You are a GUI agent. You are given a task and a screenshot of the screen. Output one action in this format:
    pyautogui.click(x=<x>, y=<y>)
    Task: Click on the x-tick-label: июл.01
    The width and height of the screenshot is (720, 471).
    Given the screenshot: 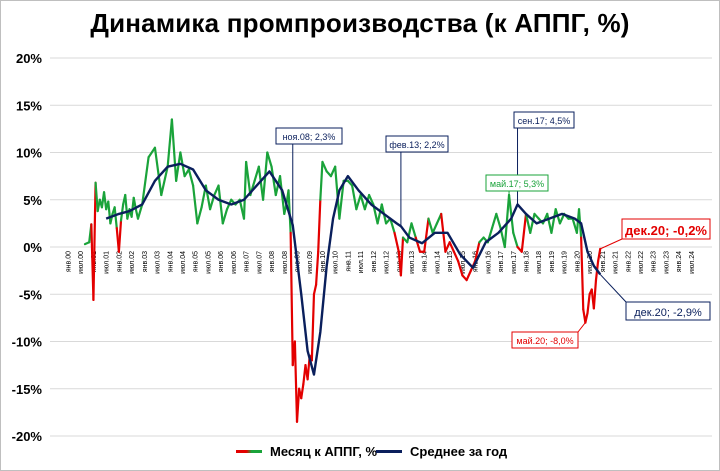 What is the action you would take?
    pyautogui.click(x=107, y=262)
    